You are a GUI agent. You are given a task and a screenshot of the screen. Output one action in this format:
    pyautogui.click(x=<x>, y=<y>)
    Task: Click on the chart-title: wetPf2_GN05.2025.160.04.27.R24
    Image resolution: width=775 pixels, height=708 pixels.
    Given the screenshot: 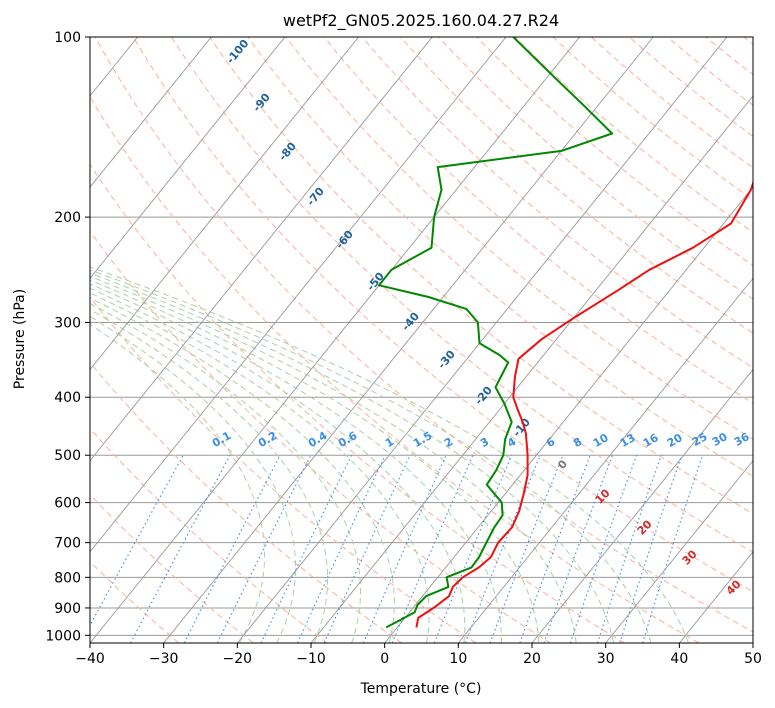 What is the action you would take?
    pyautogui.click(x=421, y=21)
    